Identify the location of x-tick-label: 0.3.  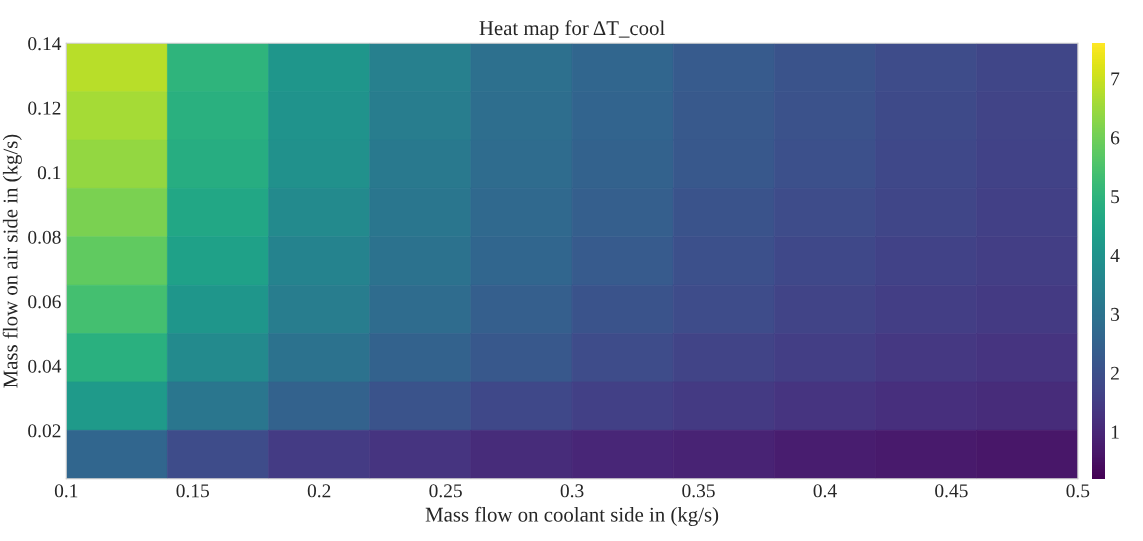
(572, 491).